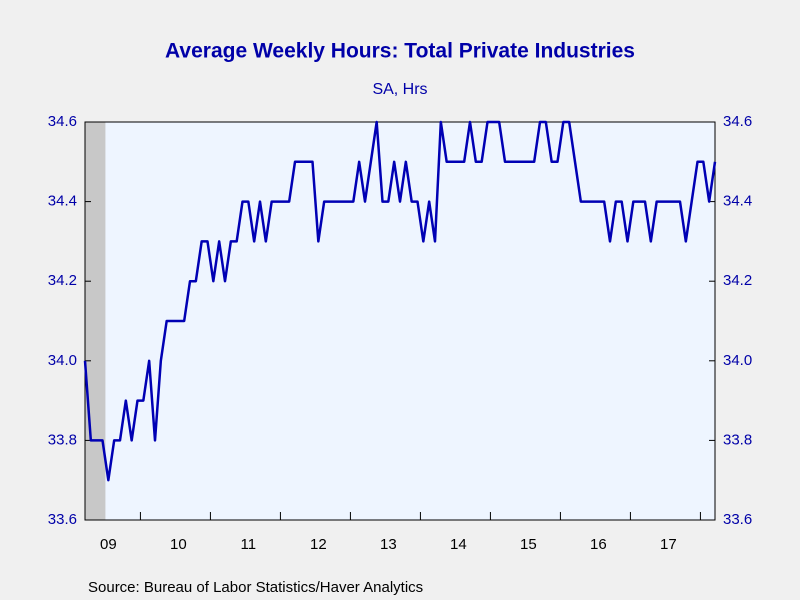 The width and height of the screenshot is (800, 600). What do you see at coordinates (399, 89) in the screenshot?
I see `chart-subtitle: SA, Hrs` at bounding box center [399, 89].